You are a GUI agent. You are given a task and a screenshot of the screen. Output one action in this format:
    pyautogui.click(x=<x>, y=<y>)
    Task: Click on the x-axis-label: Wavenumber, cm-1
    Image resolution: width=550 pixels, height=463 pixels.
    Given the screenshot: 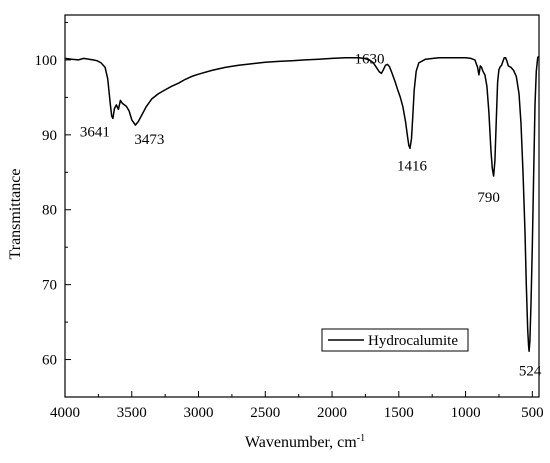 What is the action you would take?
    pyautogui.click(x=305, y=442)
    